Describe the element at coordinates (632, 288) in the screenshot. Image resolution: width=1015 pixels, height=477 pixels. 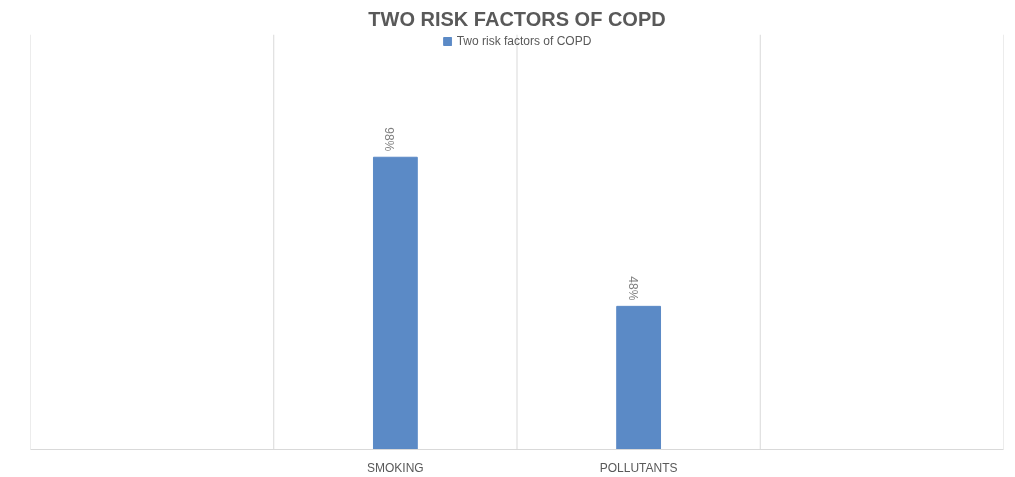
I see `data-label: 48%` at that location.